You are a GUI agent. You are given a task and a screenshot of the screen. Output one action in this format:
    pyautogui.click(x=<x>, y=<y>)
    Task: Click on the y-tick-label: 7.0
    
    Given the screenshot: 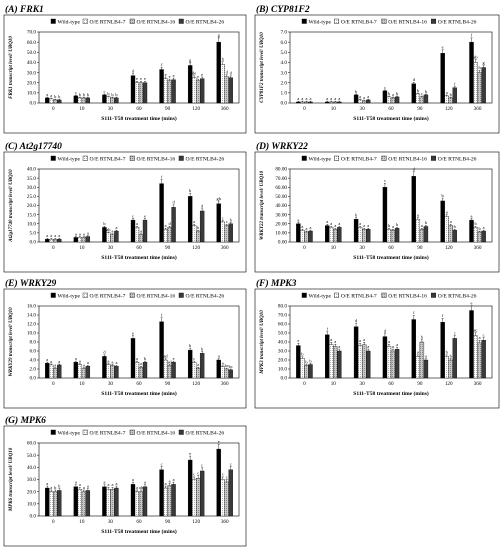 What is the action you would take?
    pyautogui.click(x=284, y=33)
    